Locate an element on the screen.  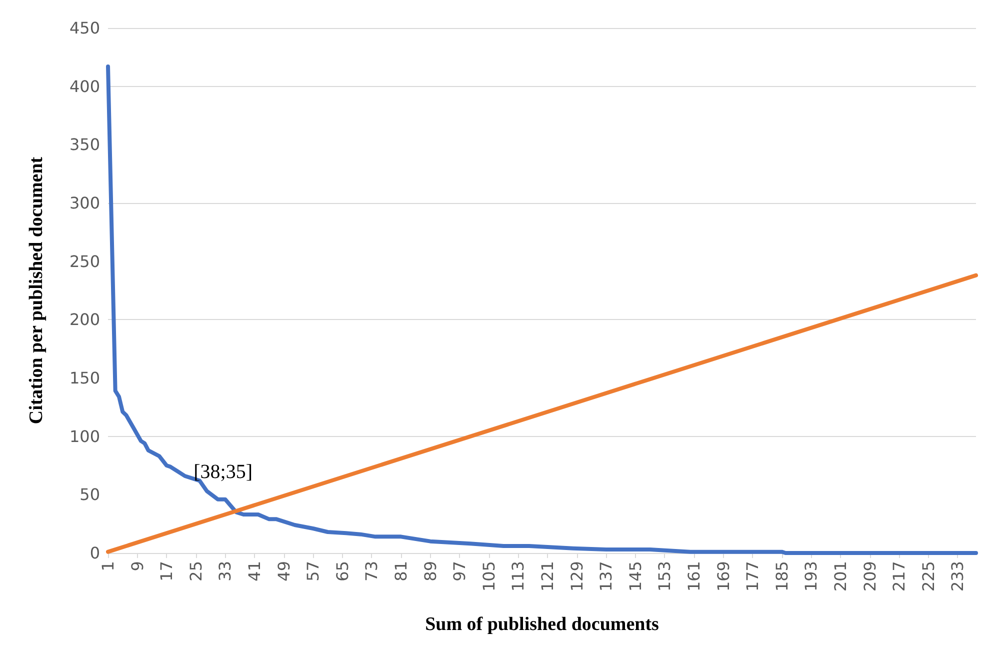
x-tick-label: 169 is located at coordinates (723, 576).